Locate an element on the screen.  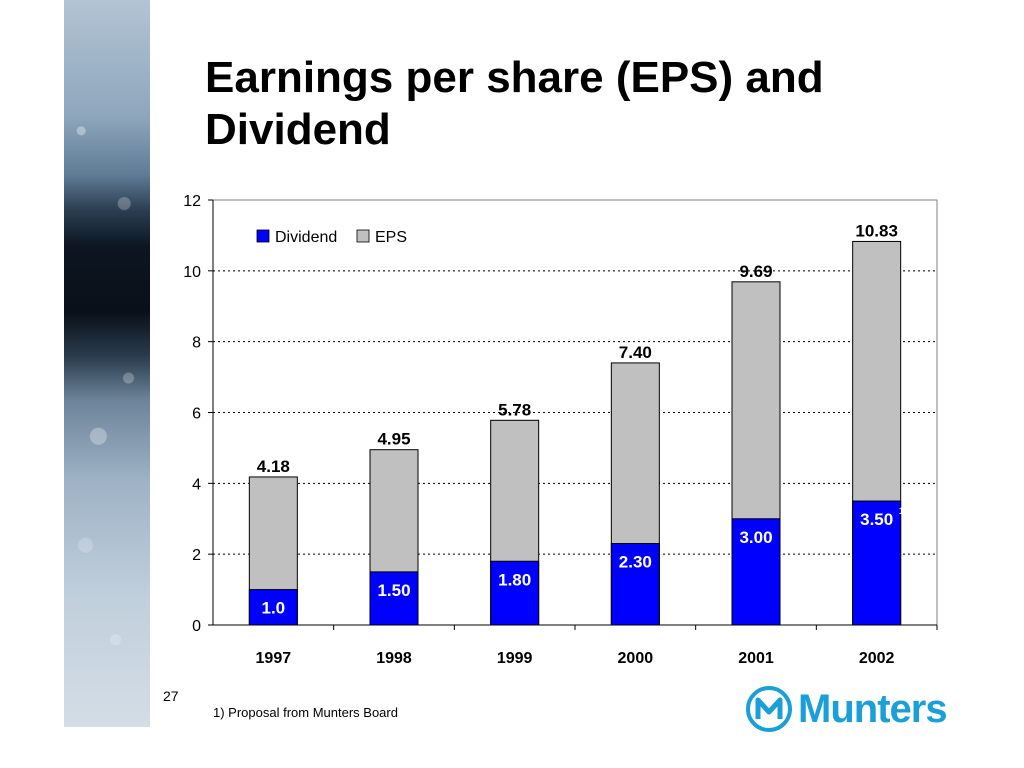
dividend-value-label: 3.00 is located at coordinates (755, 537).